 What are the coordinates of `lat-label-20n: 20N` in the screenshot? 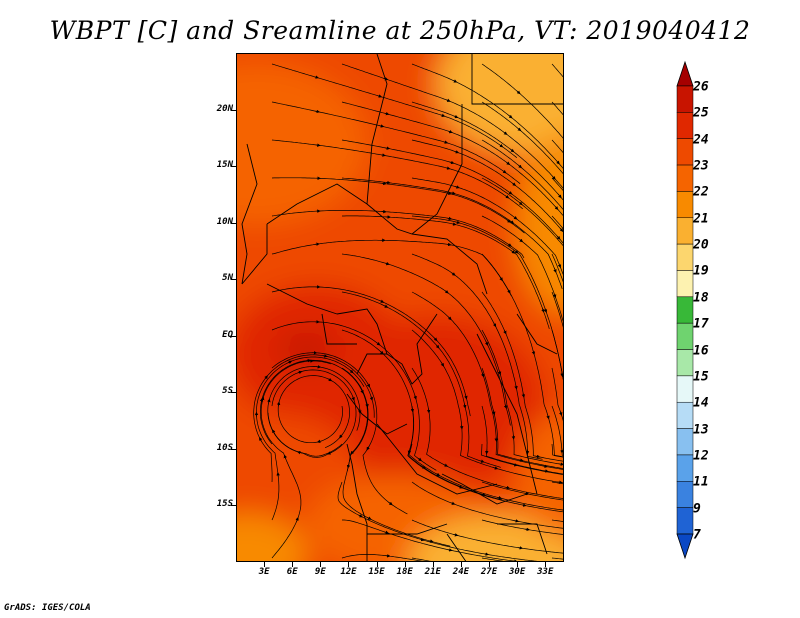 It's located at (224, 108).